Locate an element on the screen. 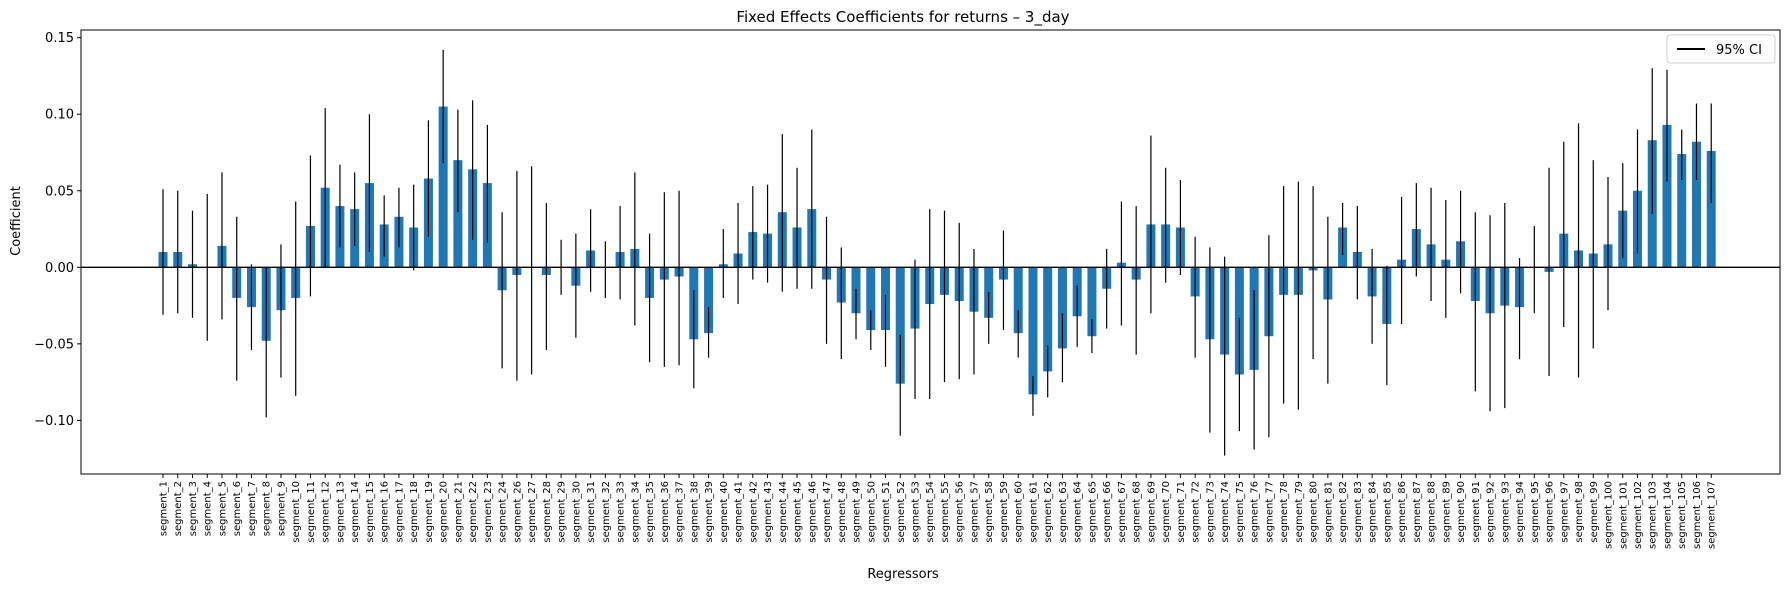  x-tick-label: segment_85 is located at coordinates (1387, 512).